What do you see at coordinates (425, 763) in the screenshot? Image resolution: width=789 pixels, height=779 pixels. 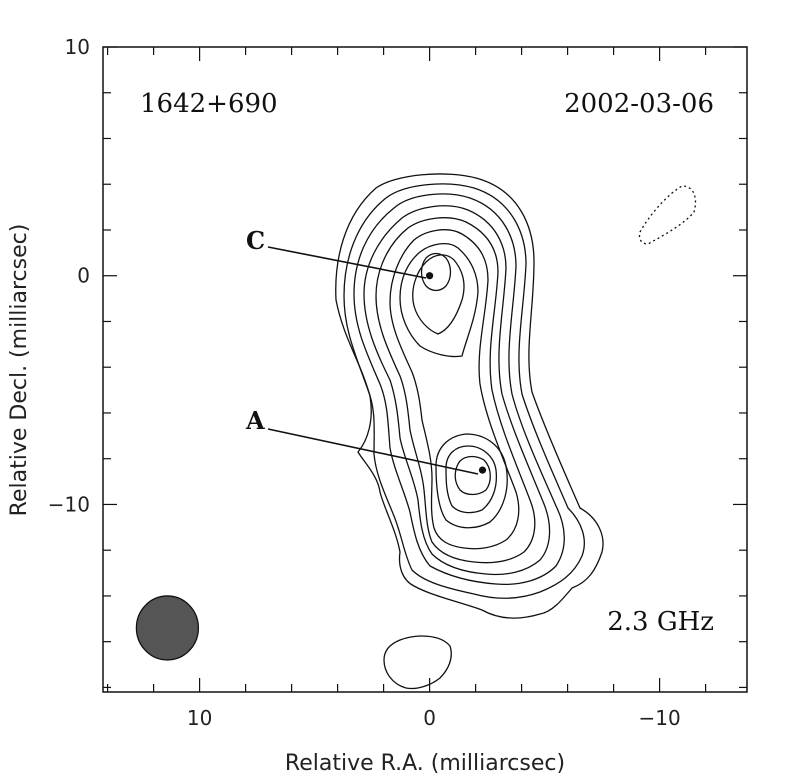 I see `x-axis-label: Relative R.A. (milliarcsec)` at bounding box center [425, 763].